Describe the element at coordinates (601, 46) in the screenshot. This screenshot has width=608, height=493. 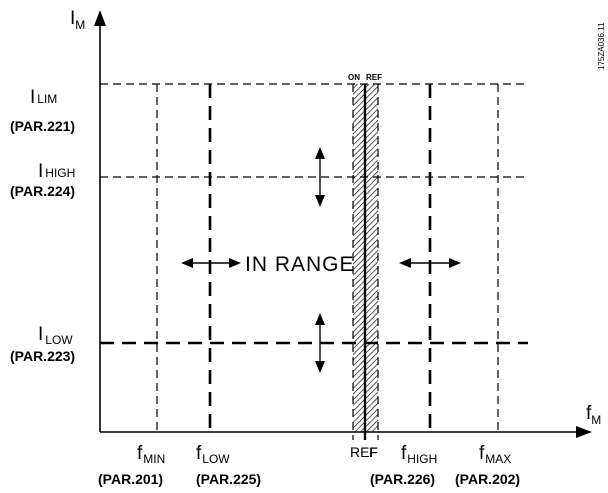
I see `figure-code: 175ZA036.11` at that location.